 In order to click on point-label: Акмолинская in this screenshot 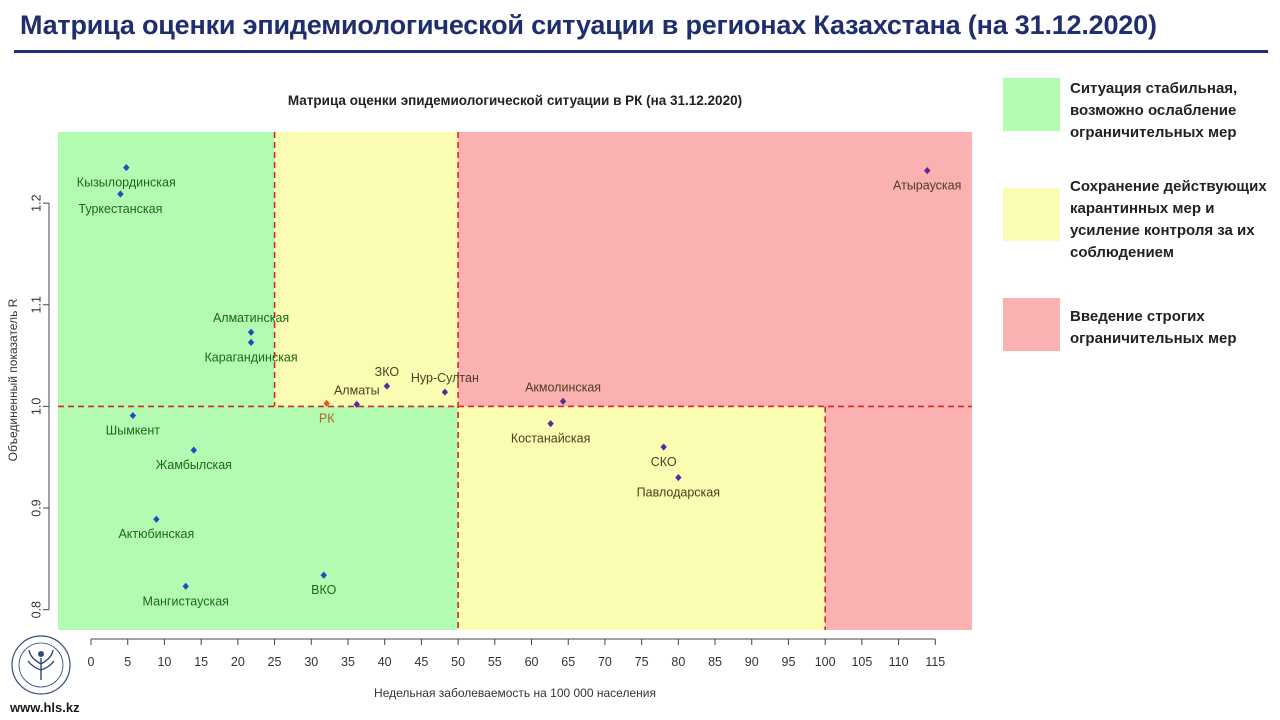, I will do `click(563, 387)`.